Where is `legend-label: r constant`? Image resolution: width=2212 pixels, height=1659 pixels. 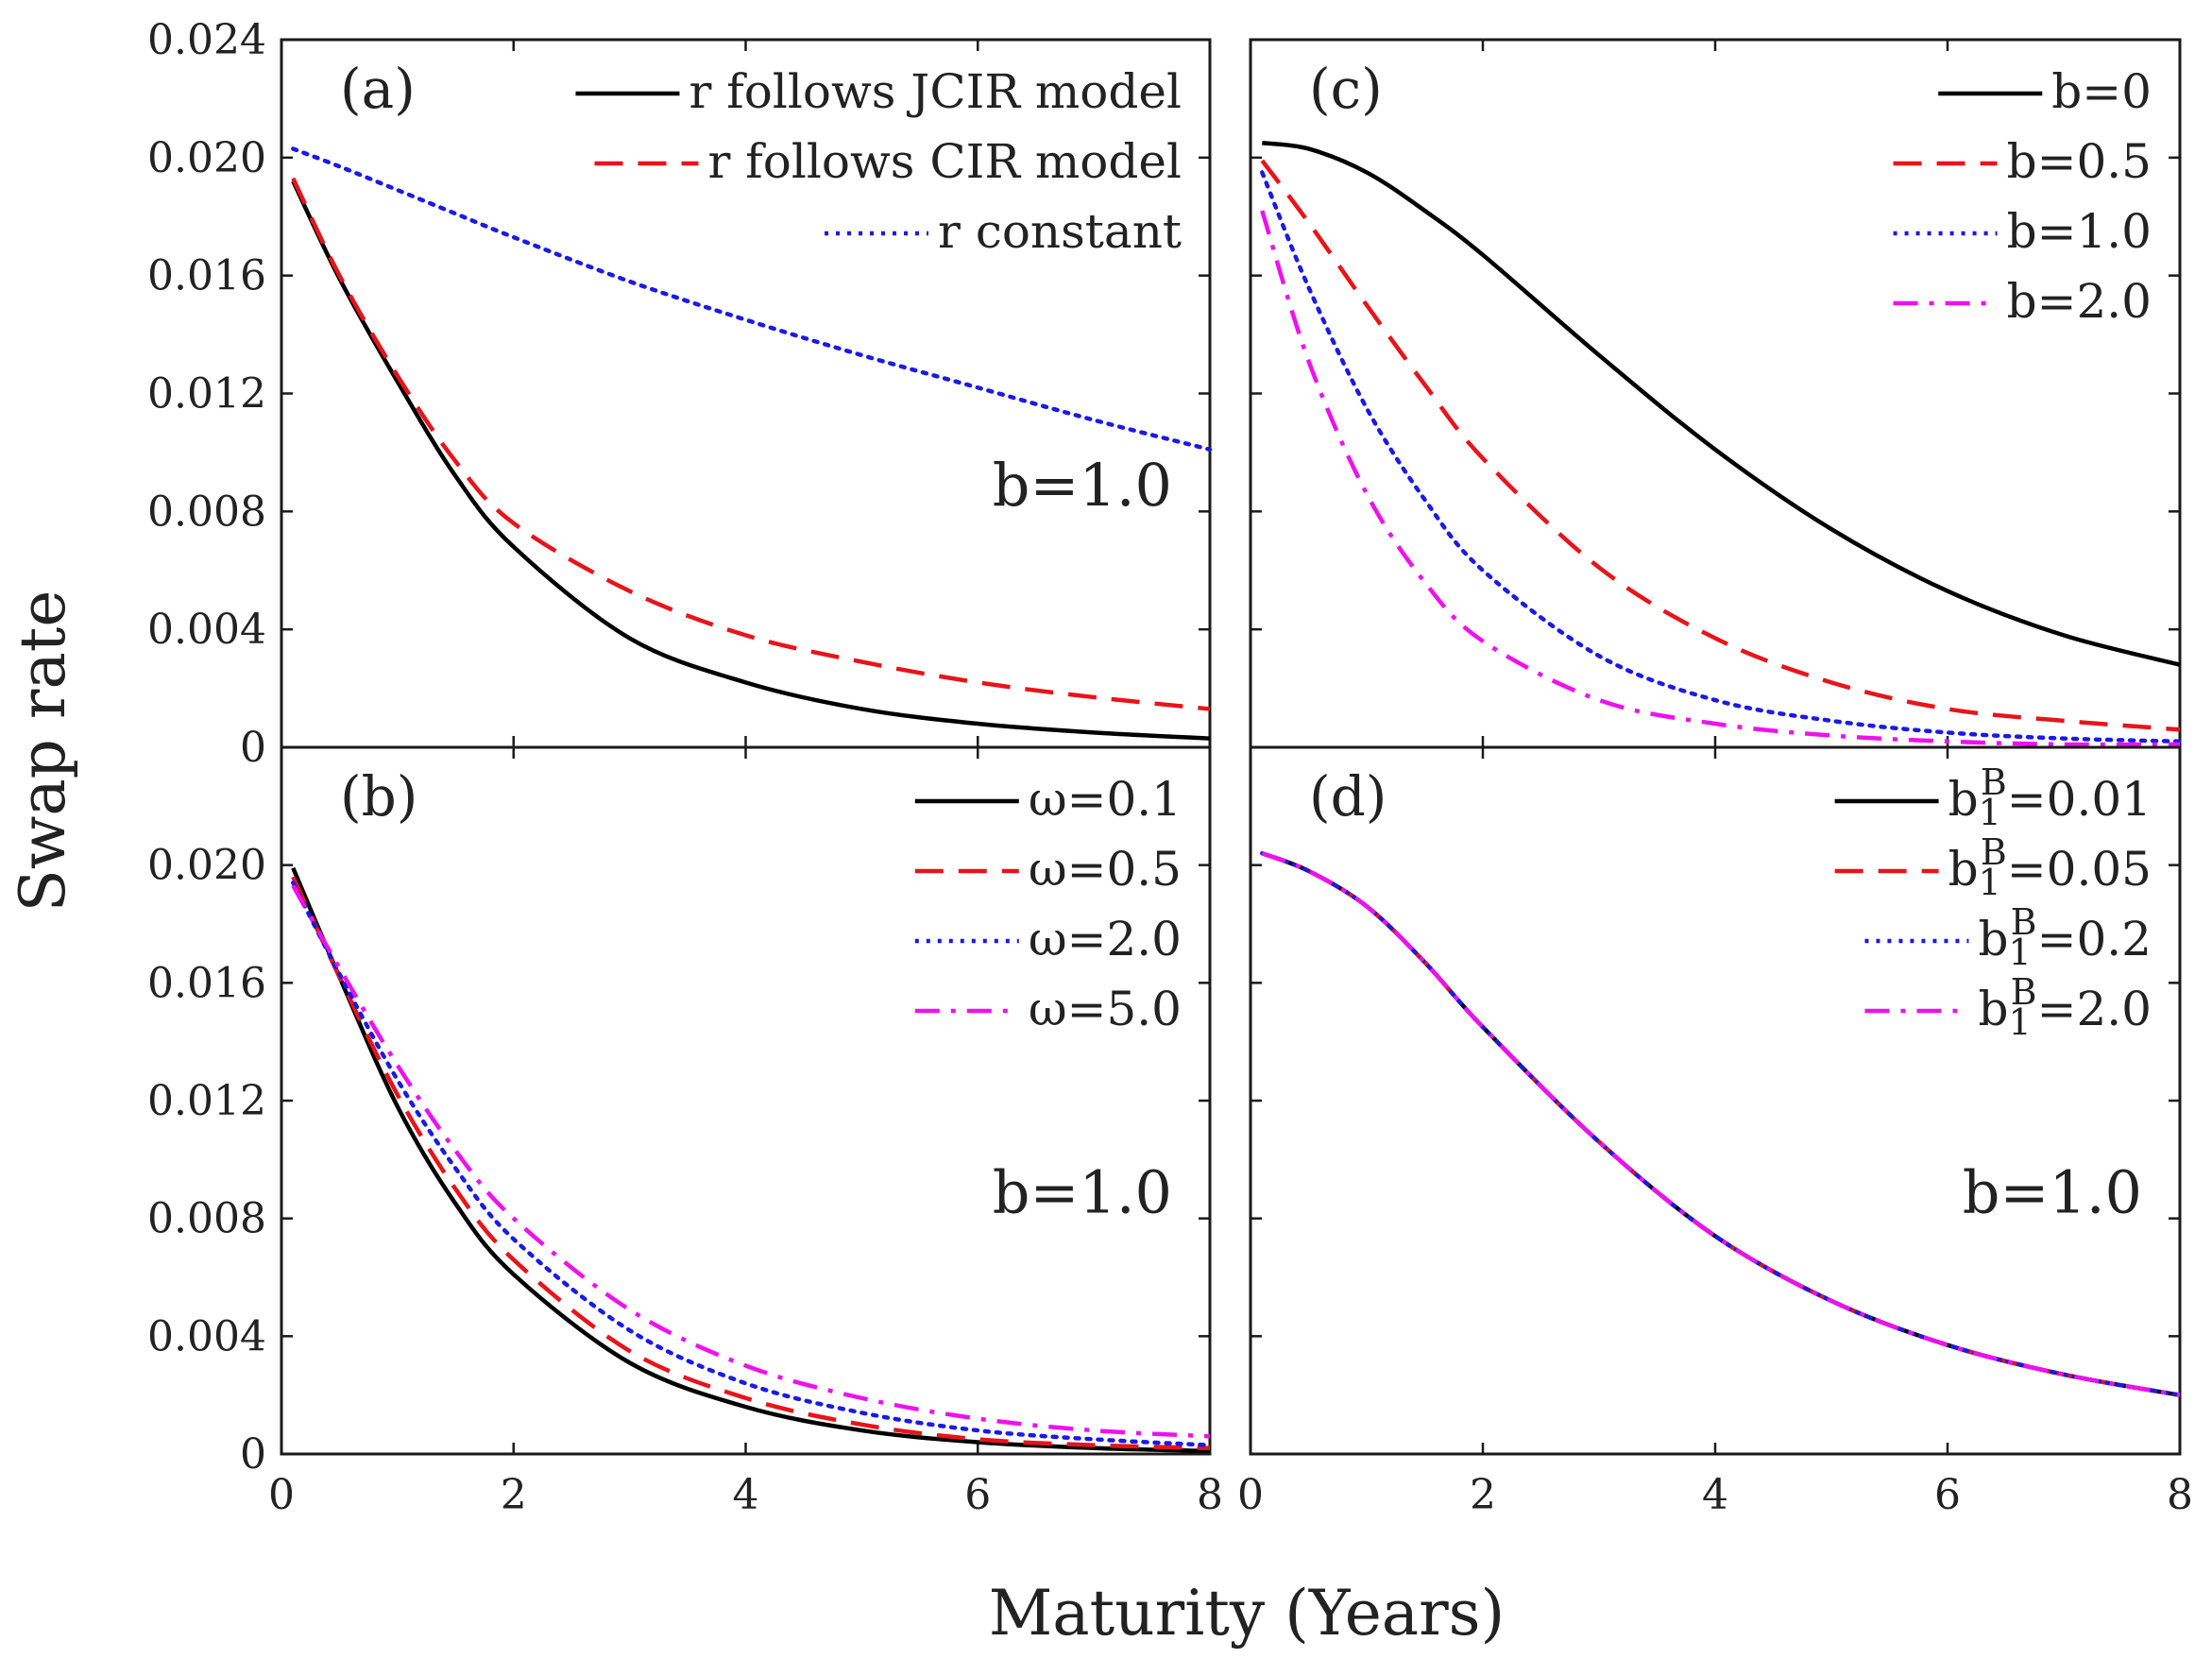
legend-label: r constant is located at coordinates (1060, 232).